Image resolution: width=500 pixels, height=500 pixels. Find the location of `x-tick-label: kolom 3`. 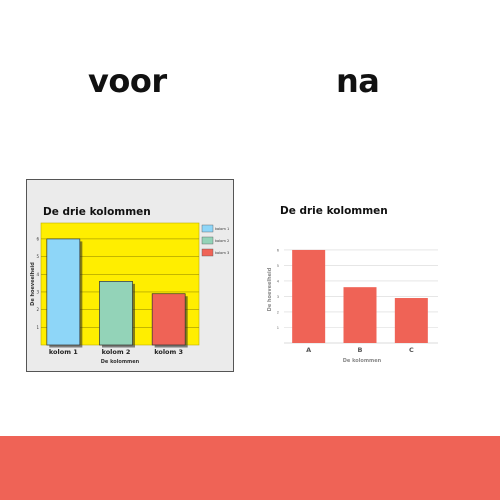

x-tick-label: kolom 3 is located at coordinates (168, 352).